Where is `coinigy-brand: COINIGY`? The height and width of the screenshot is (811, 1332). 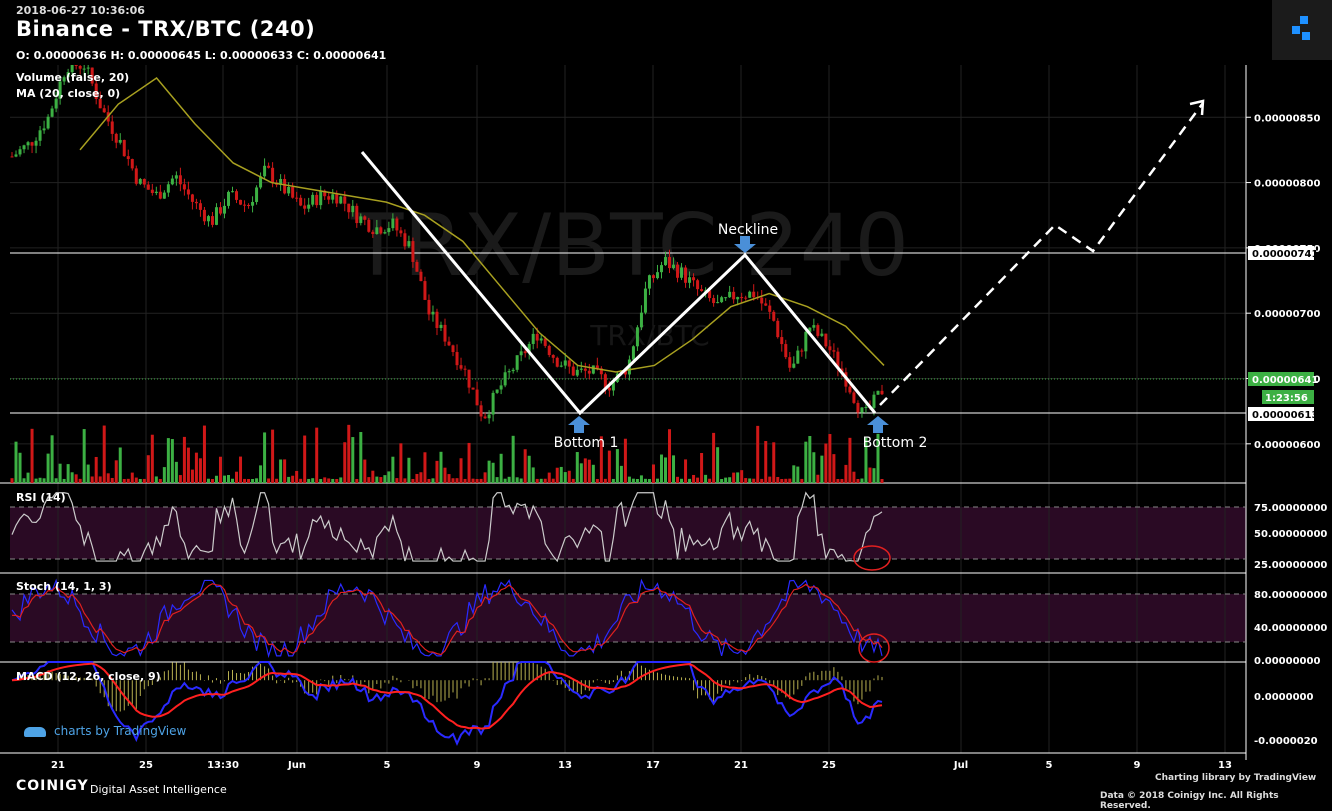
coinigy-brand: COINIGY is located at coordinates (52, 786).